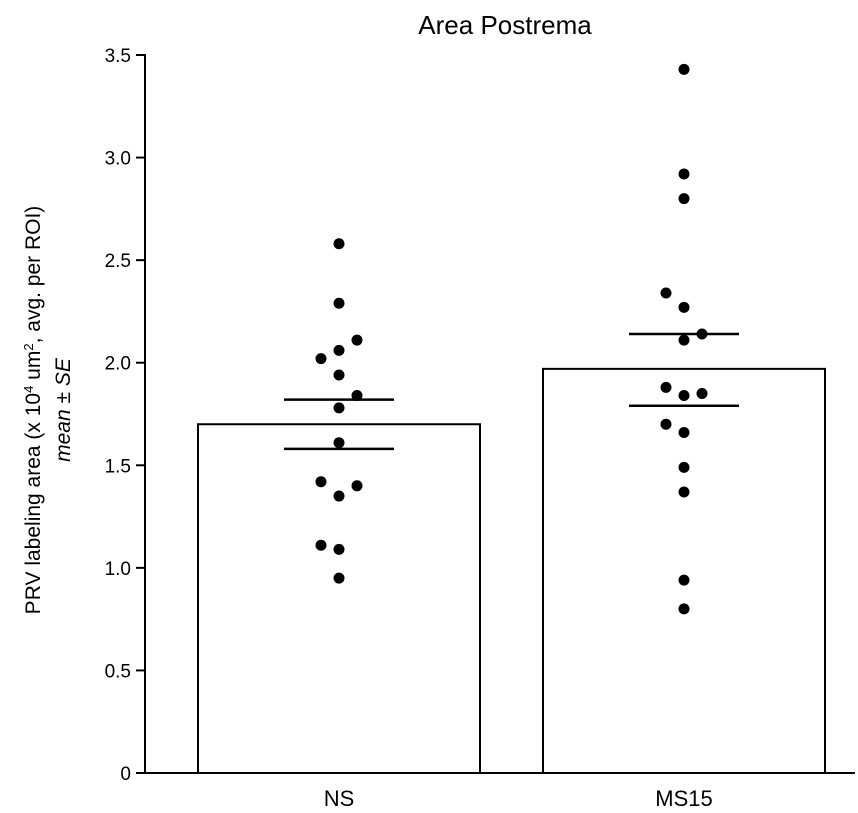  Describe the element at coordinates (125, 774) in the screenshot. I see `y-tick-label: 0` at that location.